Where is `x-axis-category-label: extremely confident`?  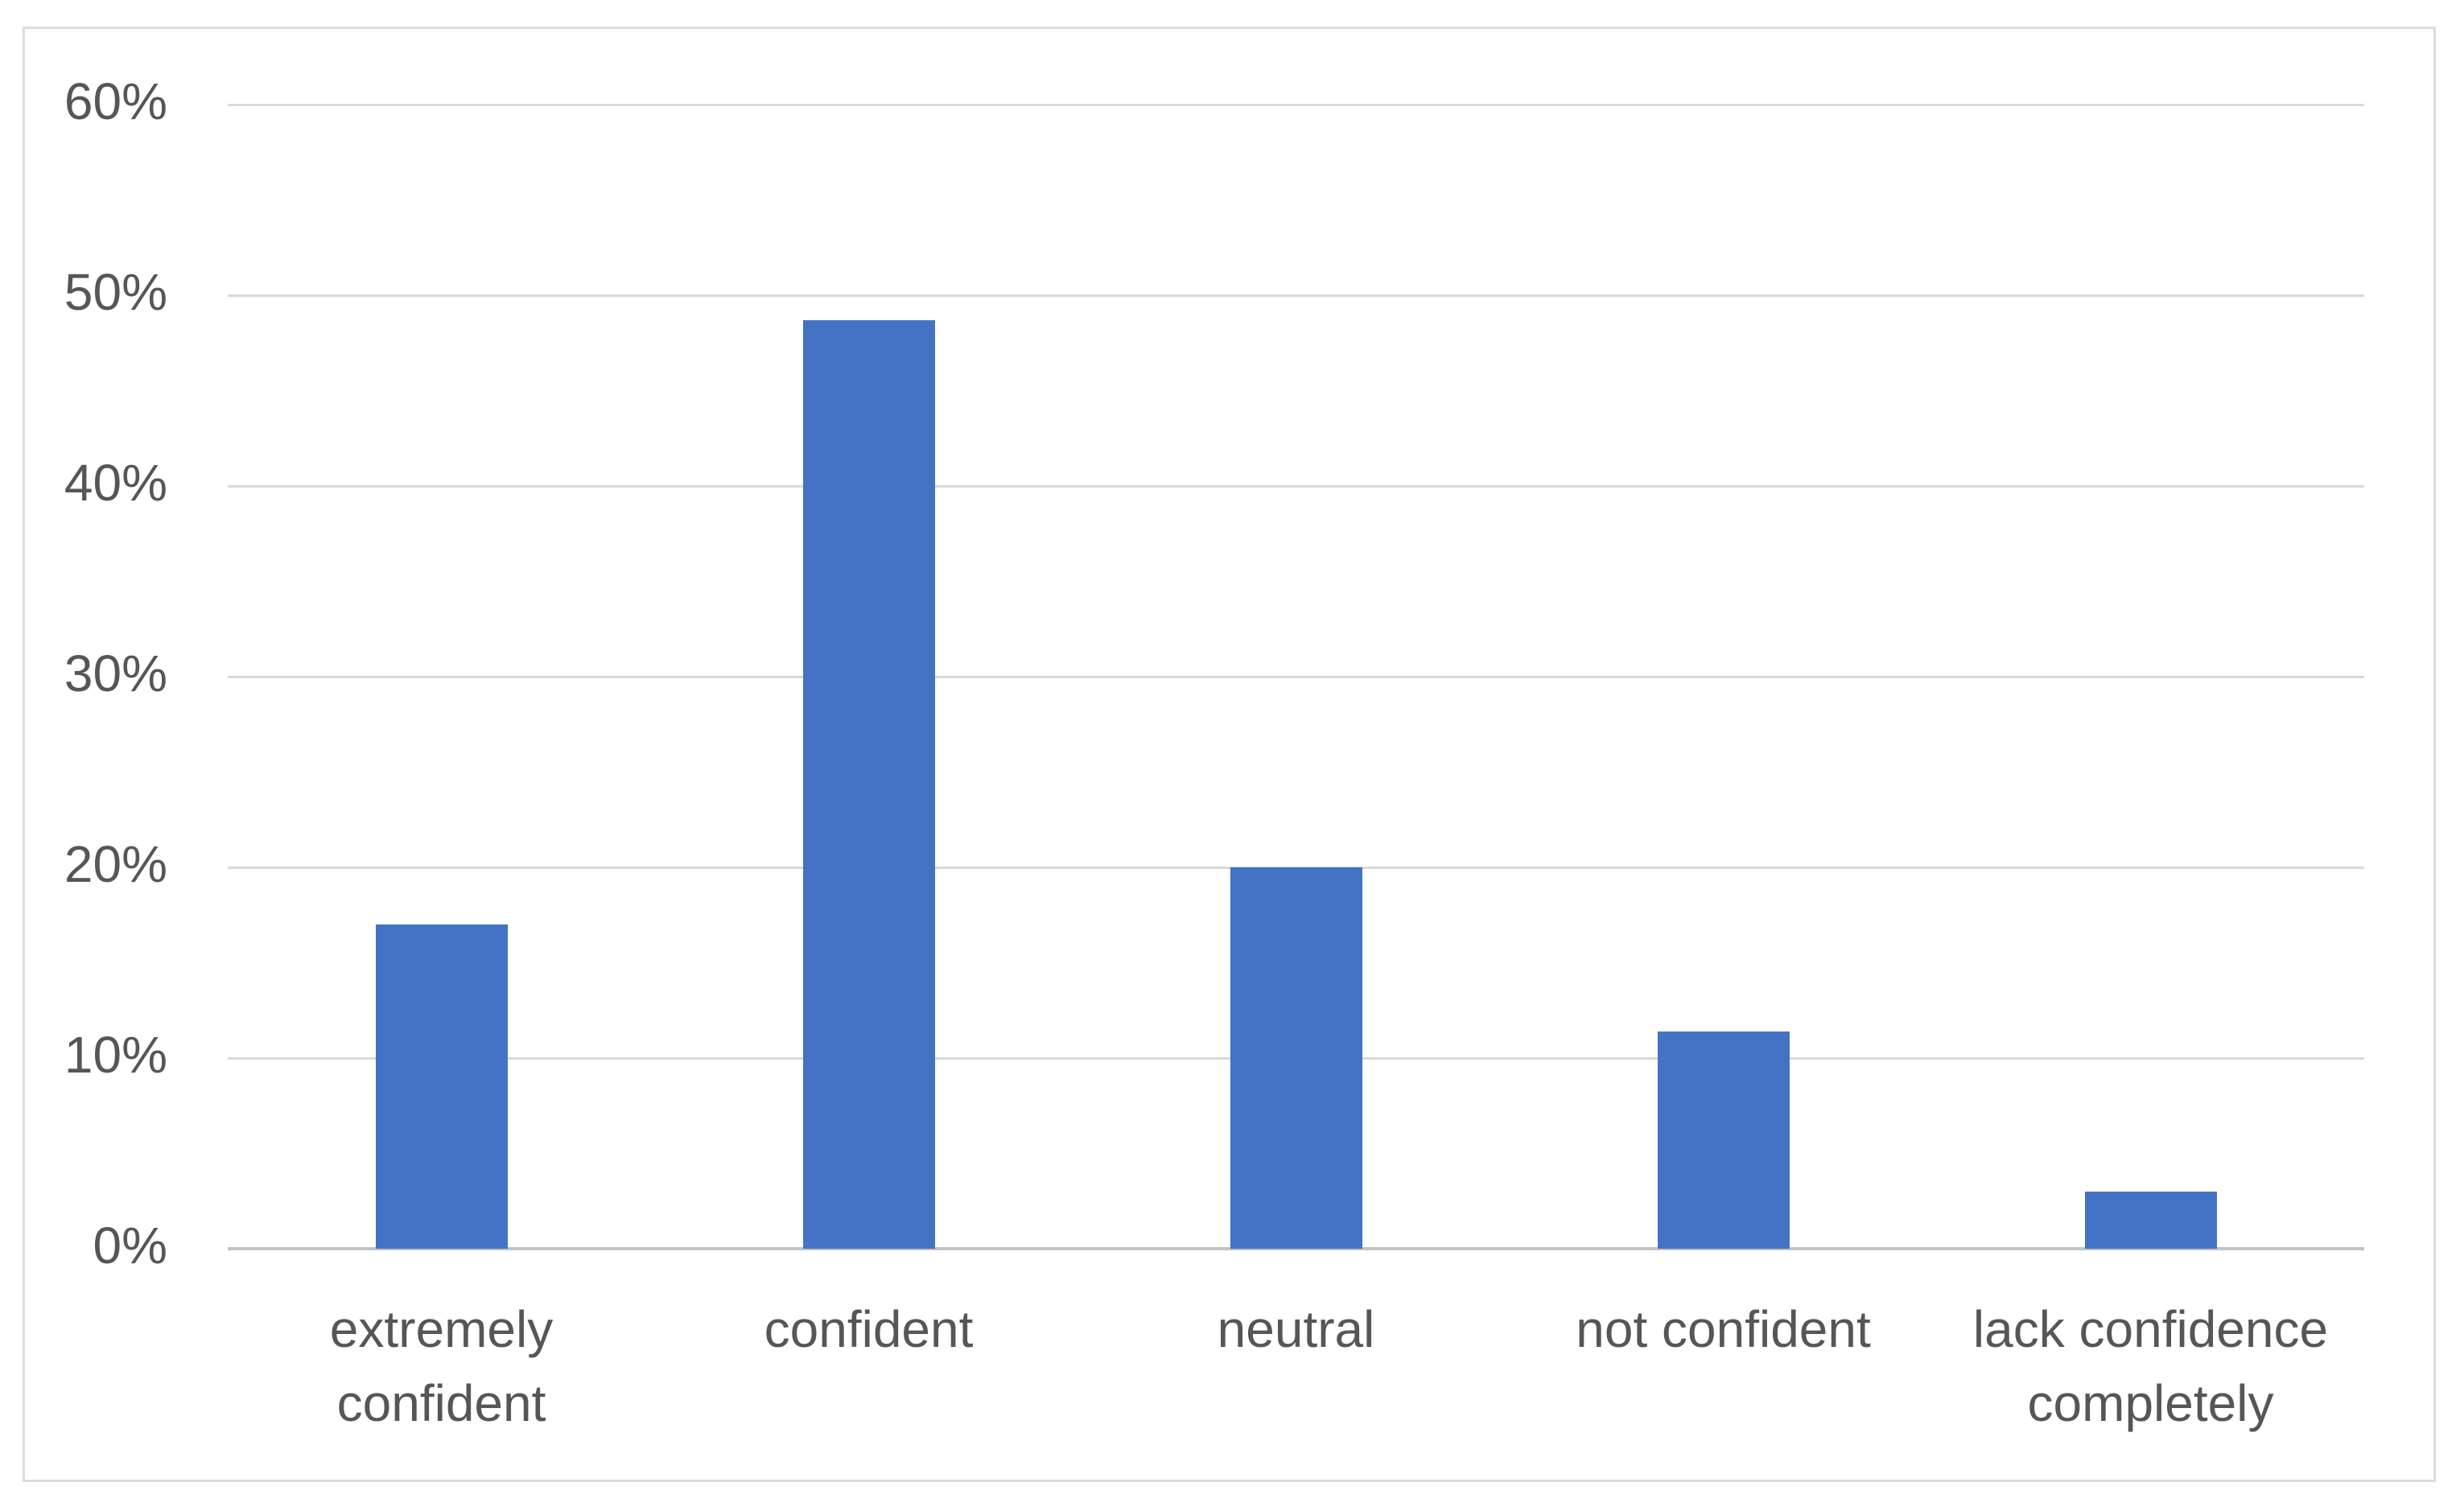 x-axis-category-label: extremely confident is located at coordinates (441, 1366).